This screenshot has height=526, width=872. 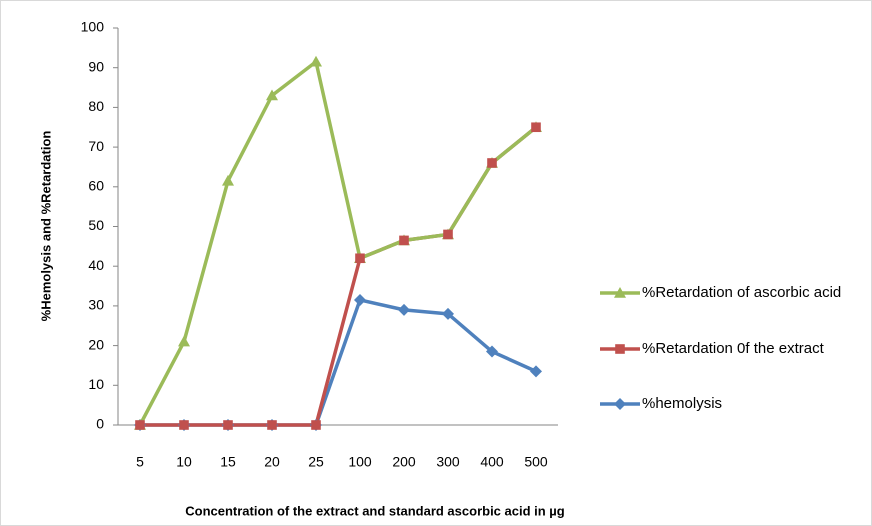 What do you see at coordinates (316, 462) in the screenshot?
I see `x-tick-label: 25` at bounding box center [316, 462].